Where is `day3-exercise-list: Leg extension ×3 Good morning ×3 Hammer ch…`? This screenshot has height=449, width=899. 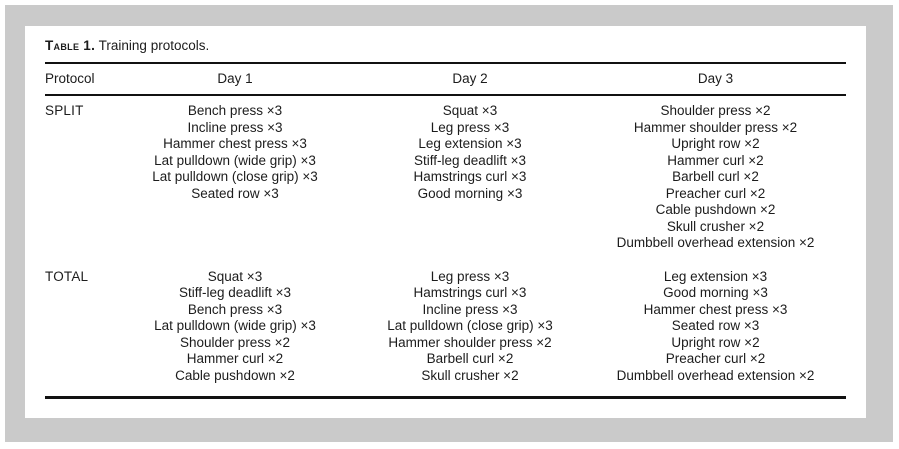
day3-exercise-list: Leg extension ×3 Good morning ×3 Hammer ch… is located at coordinates (715, 327).